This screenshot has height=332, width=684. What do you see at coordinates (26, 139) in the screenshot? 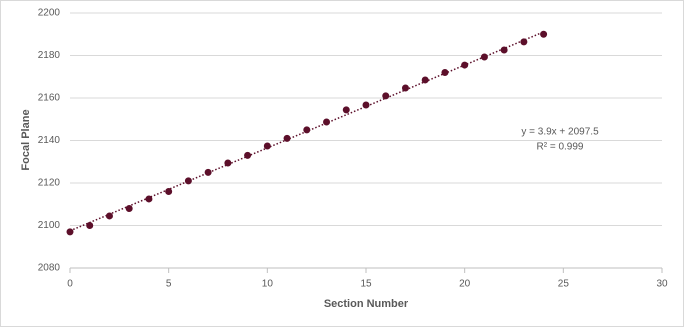
I see `y-axis-title: Focal Plane` at bounding box center [26, 139].